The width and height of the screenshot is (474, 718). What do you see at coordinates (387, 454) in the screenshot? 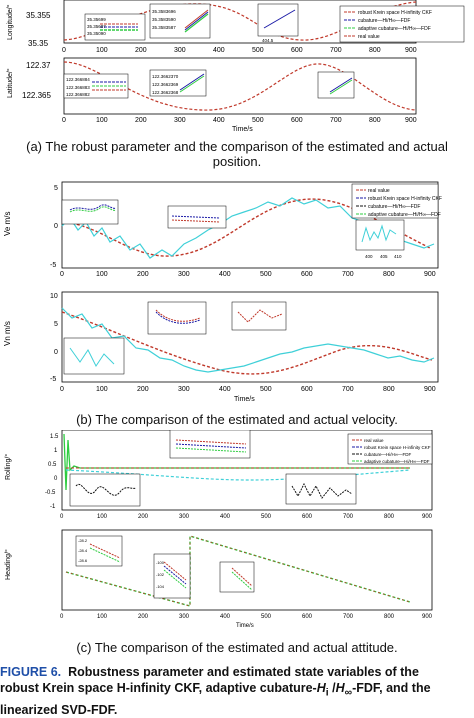
I see `legend-c-item-2: cubature—Hi/H∞—FDF` at bounding box center [387, 454].